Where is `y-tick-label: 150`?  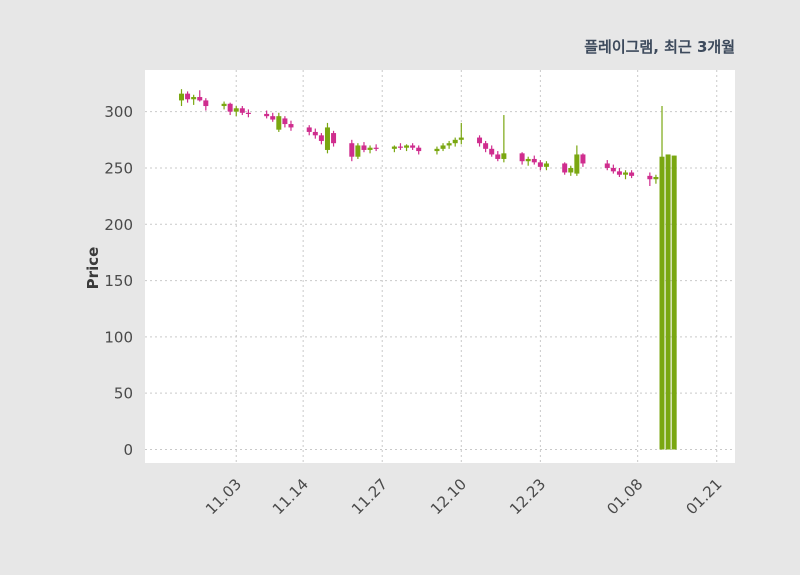
y-tick-label: 150 is located at coordinates (118, 281).